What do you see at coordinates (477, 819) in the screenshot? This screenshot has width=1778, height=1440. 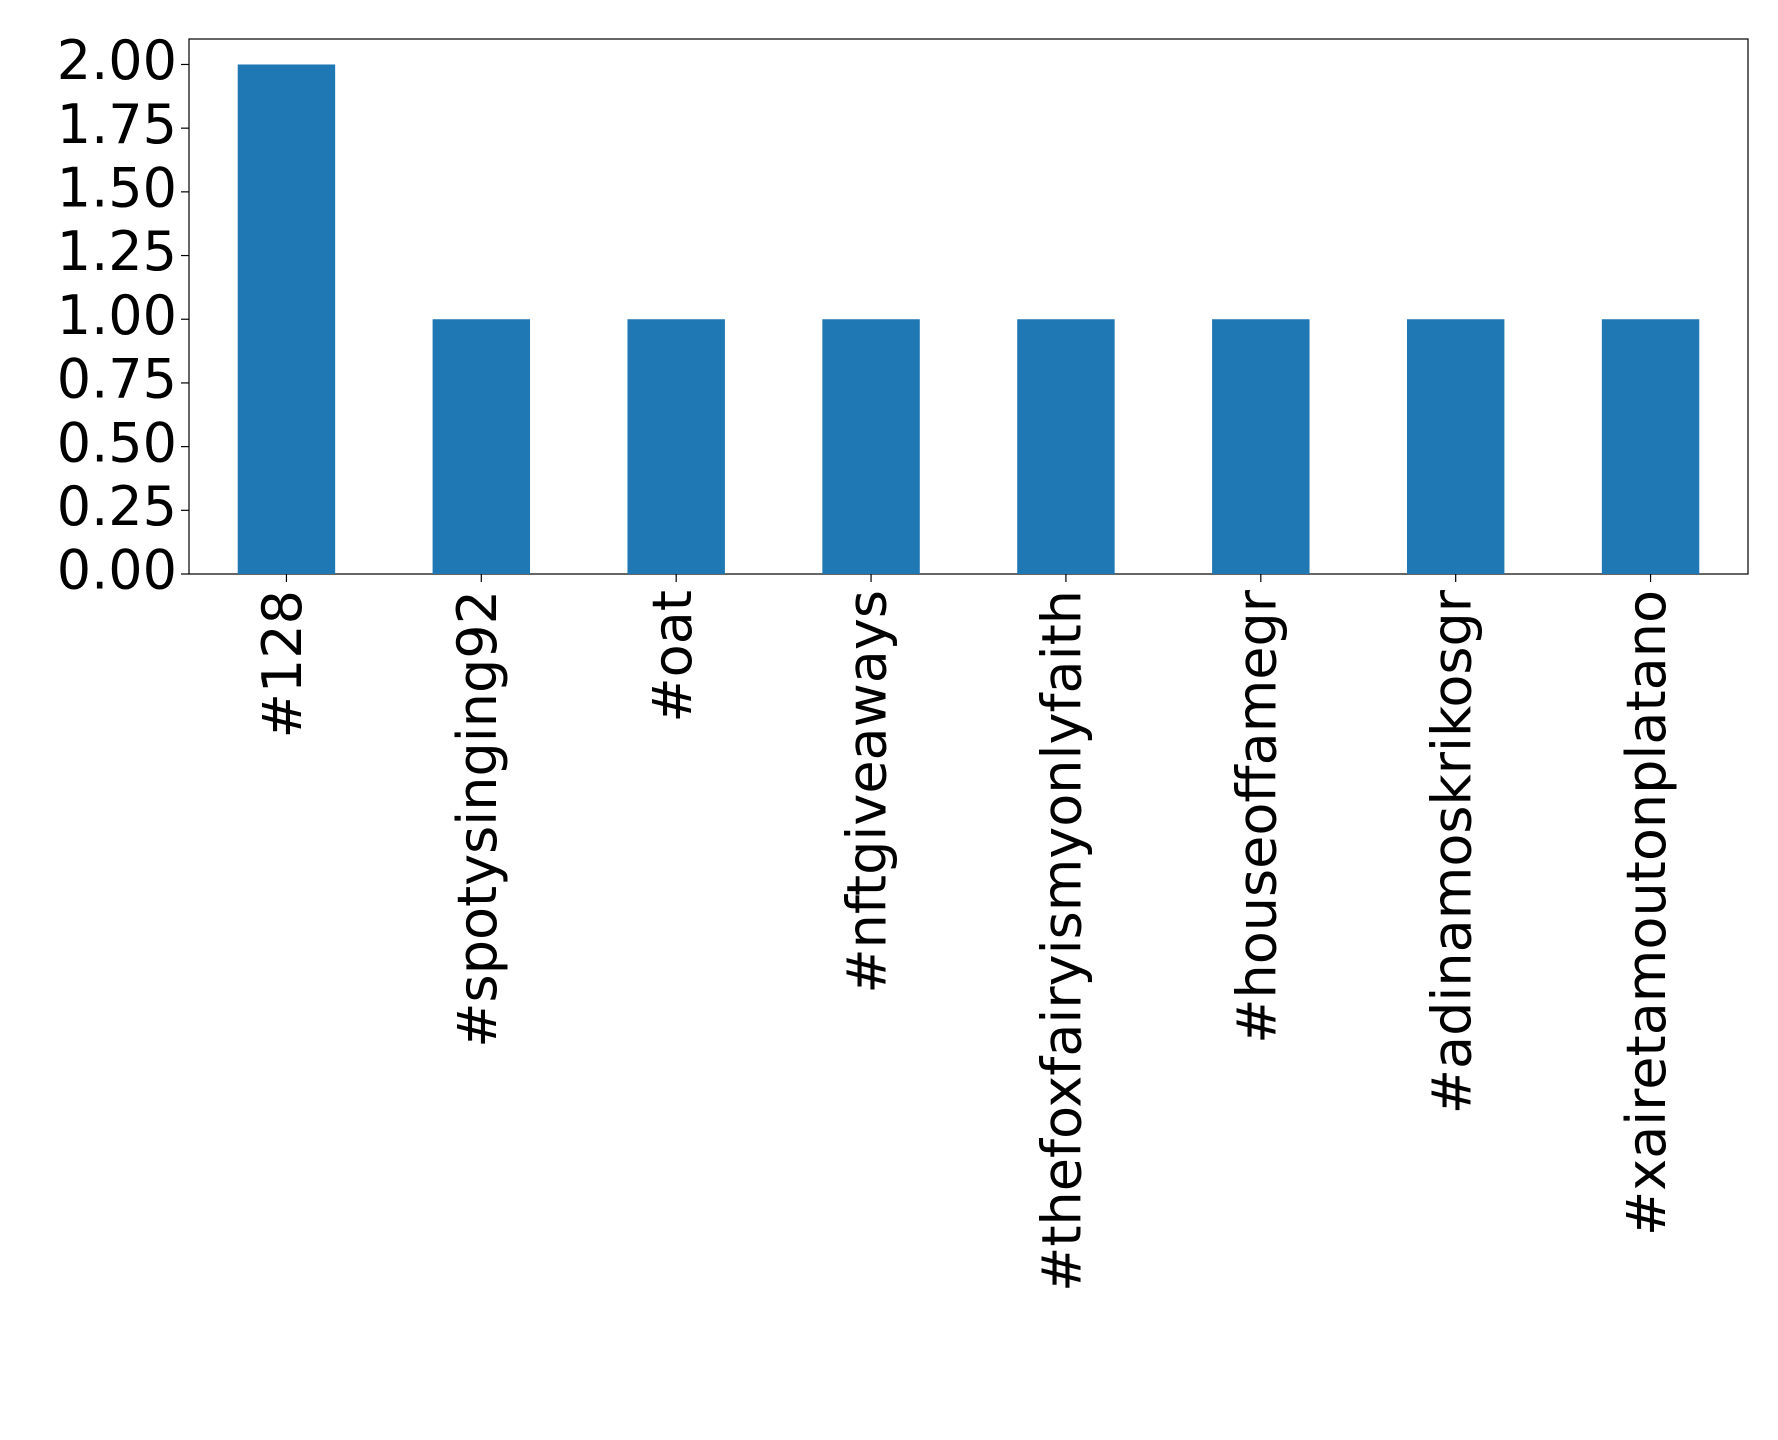 I see `x-tick-label: #spotysinging92` at bounding box center [477, 819].